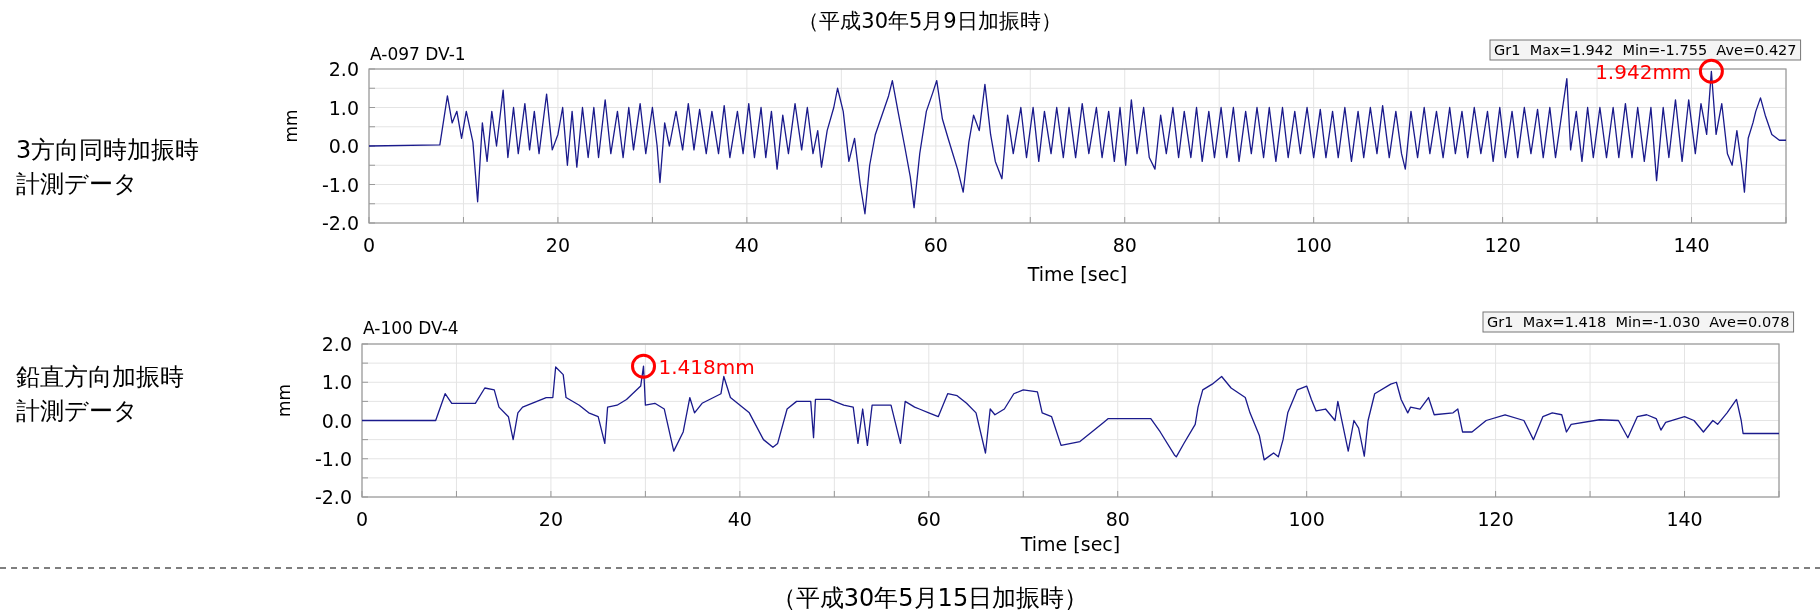 This screenshot has height=614, width=1820. Describe the element at coordinates (1638, 322) in the screenshot. I see `text: Gr1 Max=1.418 Min=-1.030 Ave=0.078` at that location.